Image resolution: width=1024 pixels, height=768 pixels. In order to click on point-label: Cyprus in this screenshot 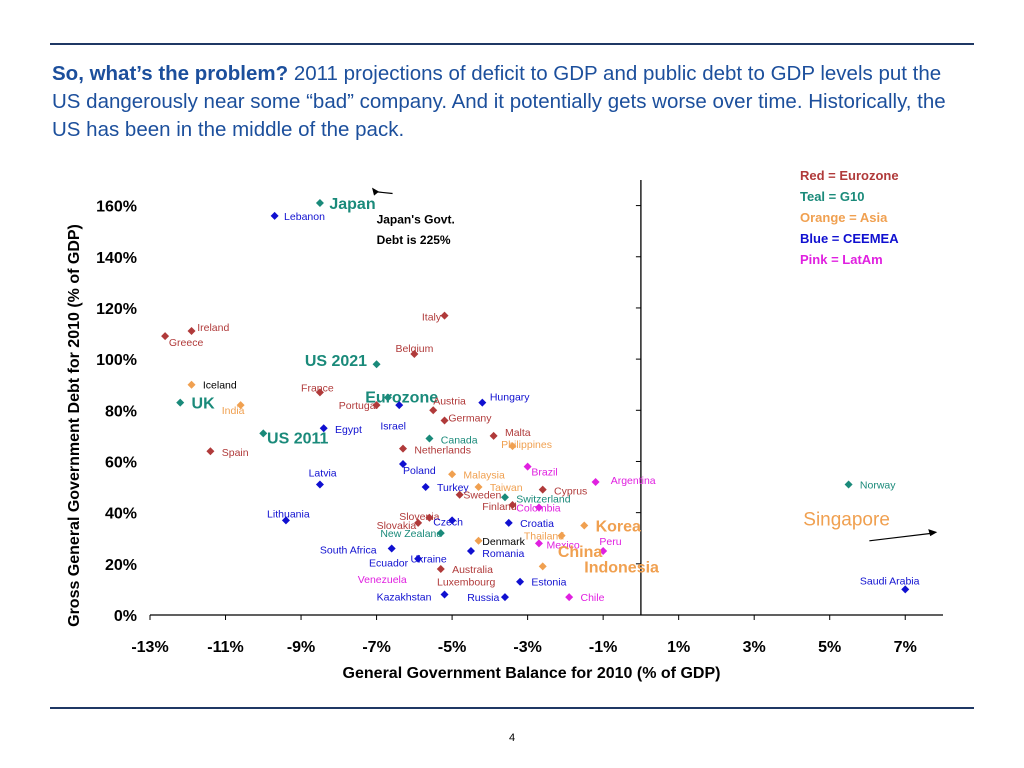, I will do `click(570, 492)`.